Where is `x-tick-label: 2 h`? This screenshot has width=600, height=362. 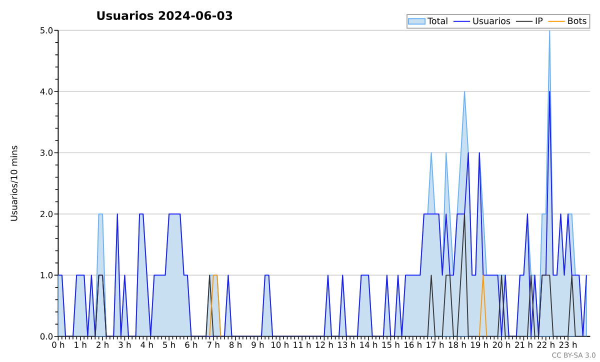 x-tick-label: 2 h is located at coordinates (102, 345).